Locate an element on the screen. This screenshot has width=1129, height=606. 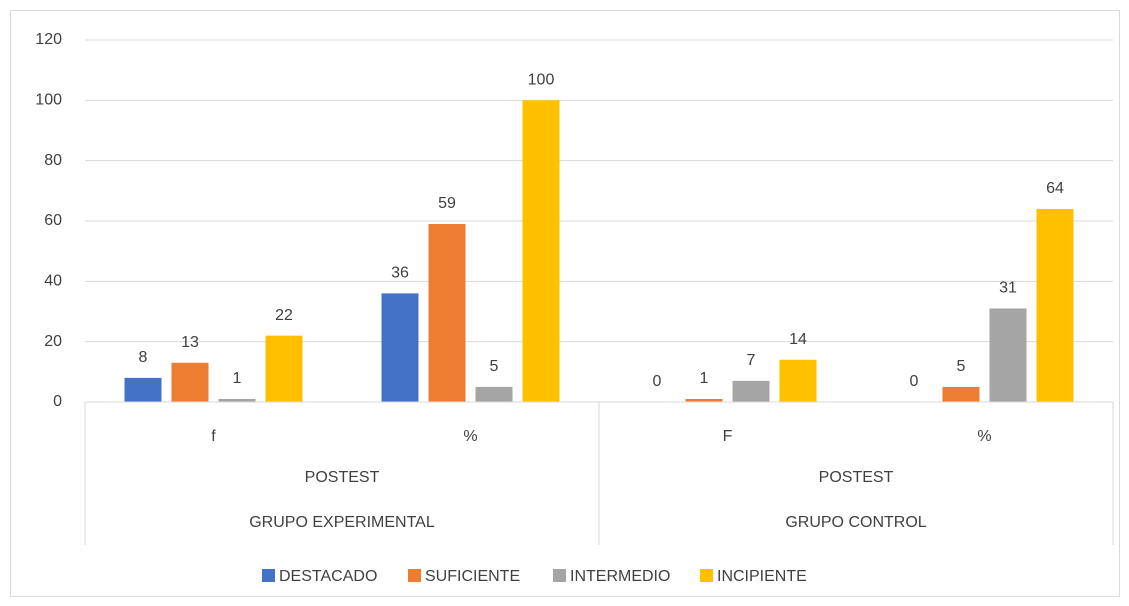
y-tick-label: 120 is located at coordinates (48, 39).